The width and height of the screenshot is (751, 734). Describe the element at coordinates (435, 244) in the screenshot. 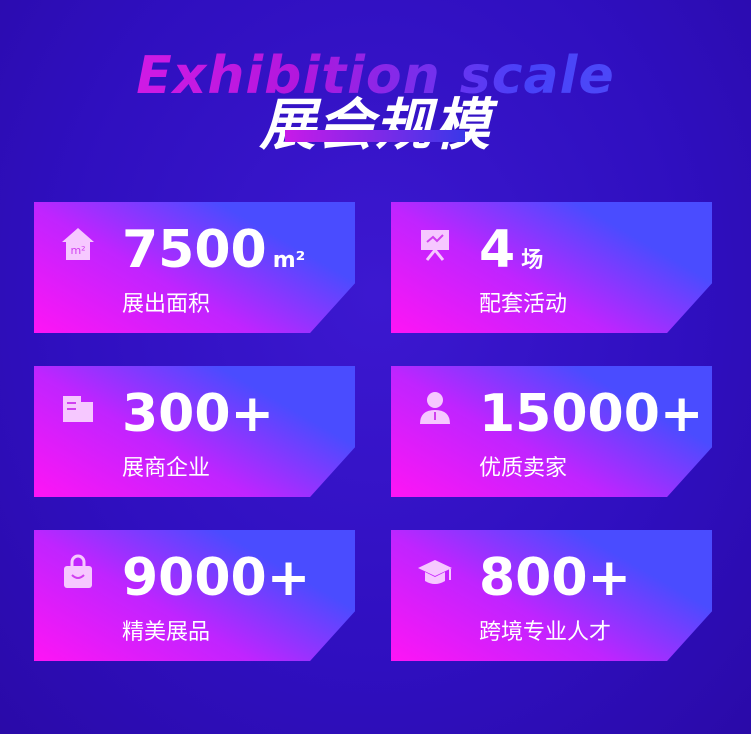

I see `presentation-board-icon` at that location.